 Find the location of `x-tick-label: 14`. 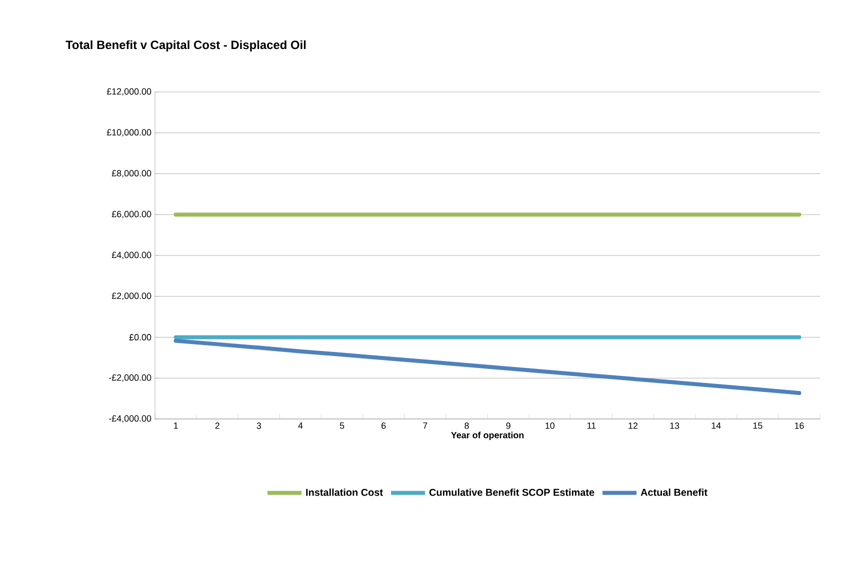

x-tick-label: 14 is located at coordinates (716, 425).